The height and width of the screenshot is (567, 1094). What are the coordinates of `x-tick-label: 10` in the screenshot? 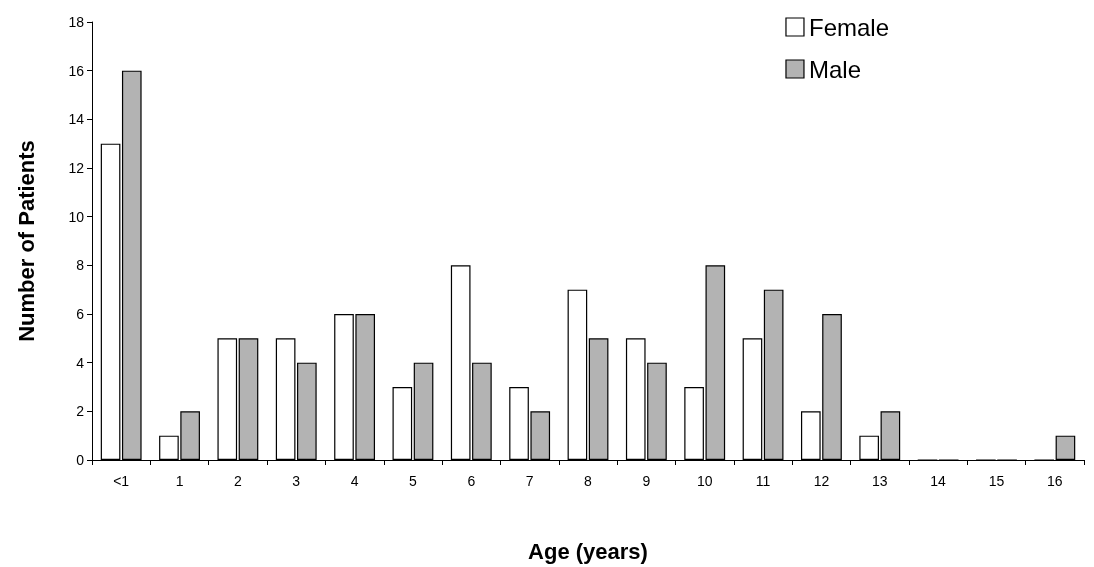 It's located at (704, 481).